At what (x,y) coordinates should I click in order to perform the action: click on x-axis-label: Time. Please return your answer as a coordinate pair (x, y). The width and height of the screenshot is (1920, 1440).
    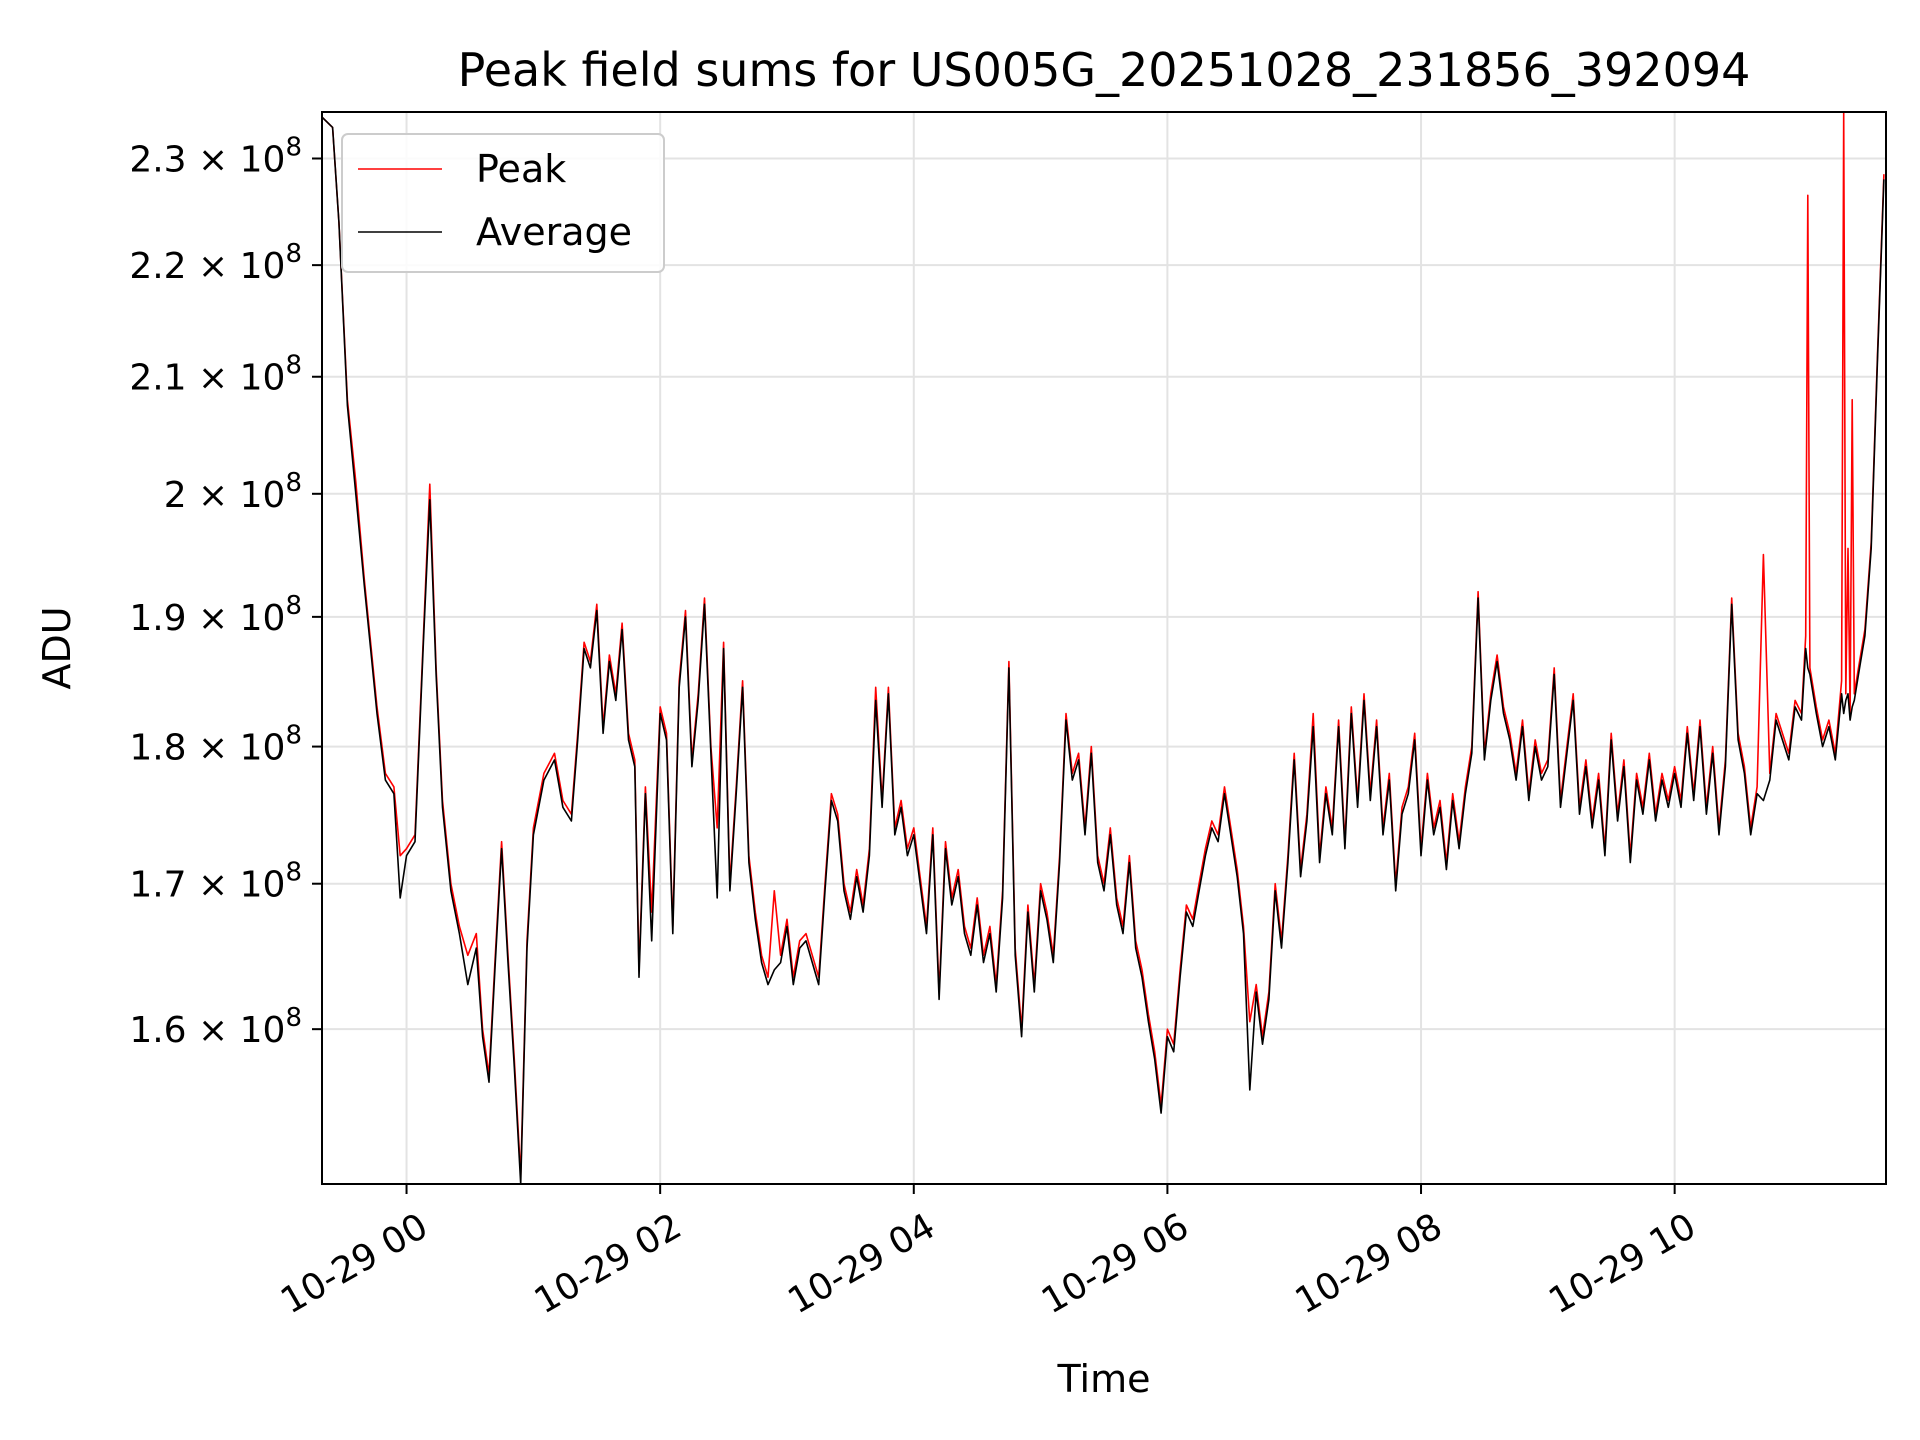
    Looking at the image, I should click on (1104, 1379).